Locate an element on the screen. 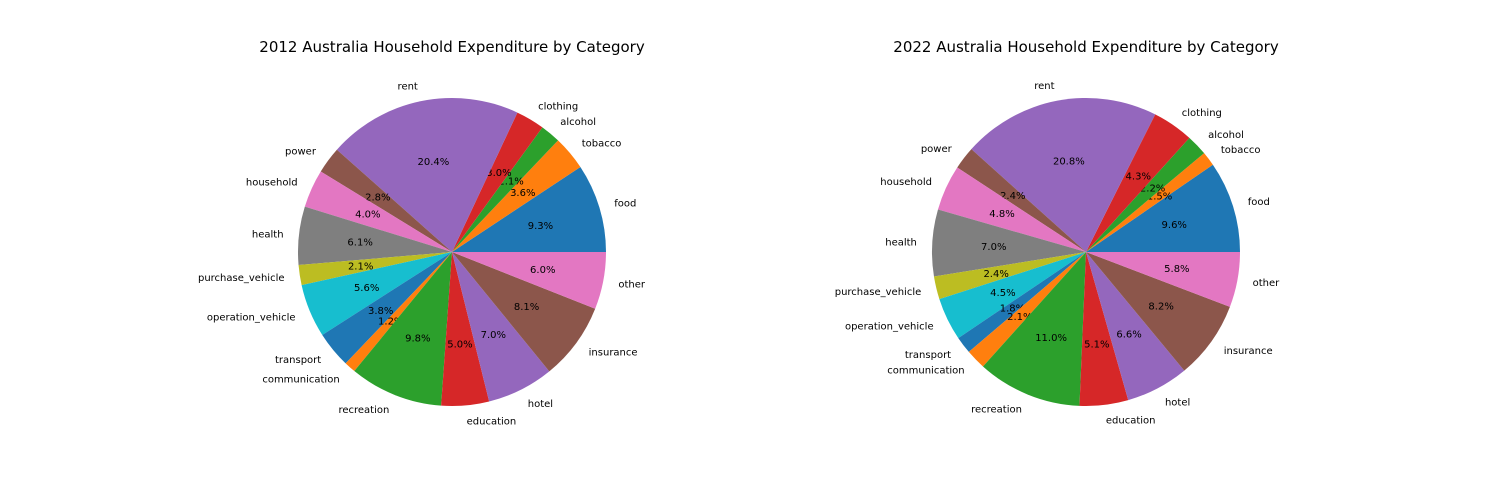 The height and width of the screenshot is (500, 1500). pie-slice-2012-power is located at coordinates (386, 200).